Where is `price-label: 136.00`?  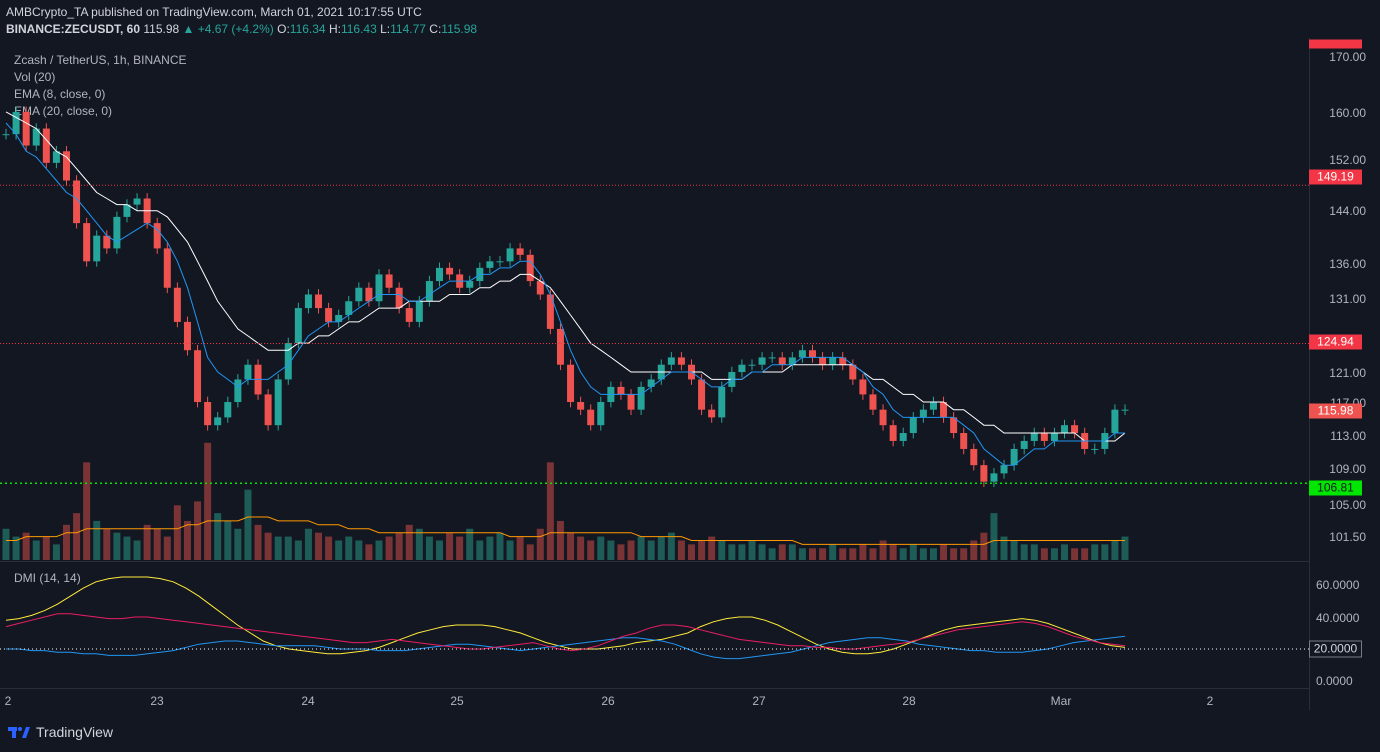 price-label: 136.00 is located at coordinates (1347, 264).